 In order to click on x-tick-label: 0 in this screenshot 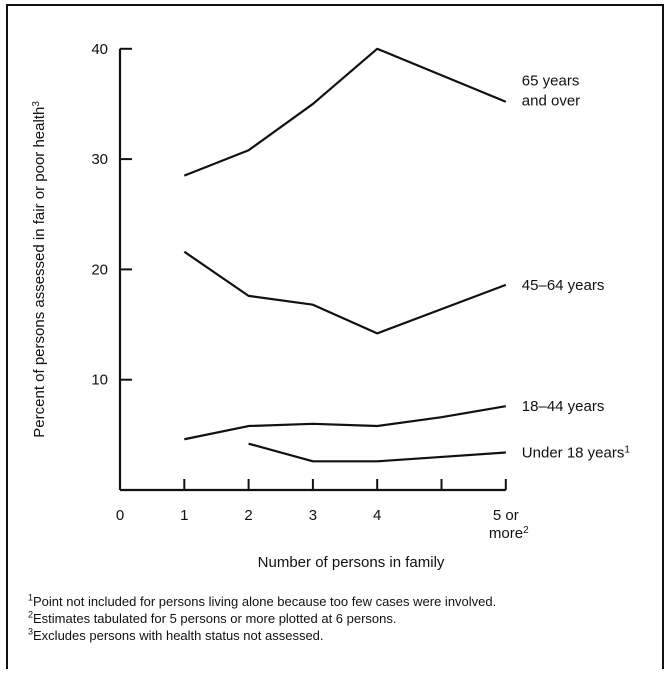, I will do `click(120, 515)`.